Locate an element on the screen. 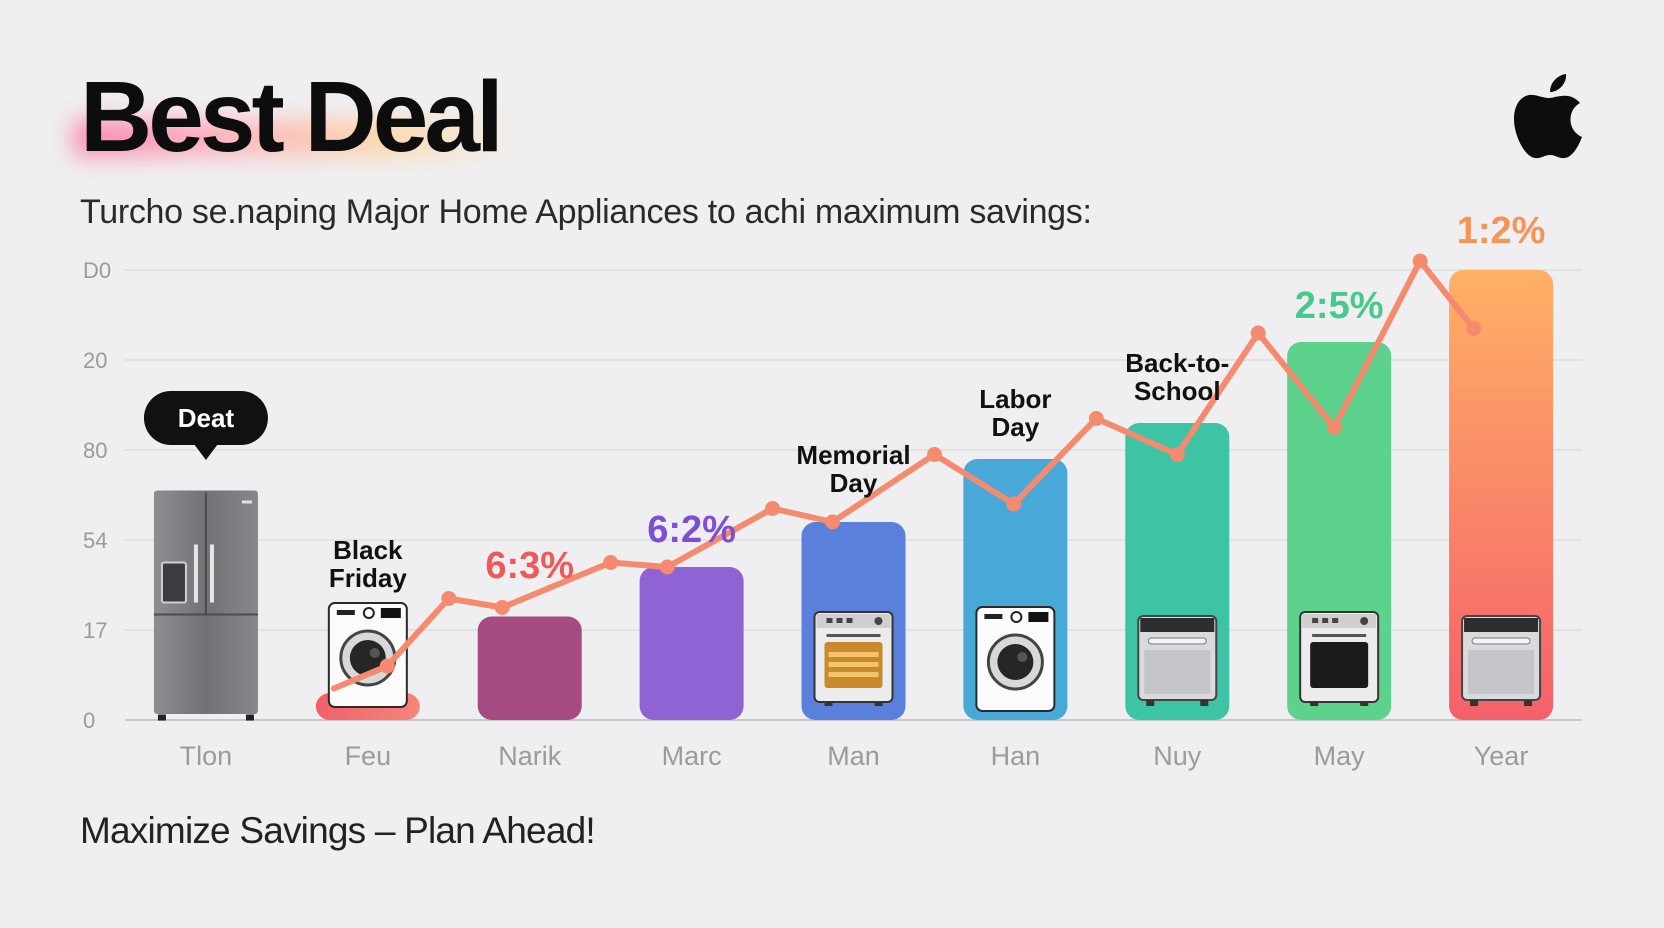  y-tick-label: 20 is located at coordinates (95, 360).